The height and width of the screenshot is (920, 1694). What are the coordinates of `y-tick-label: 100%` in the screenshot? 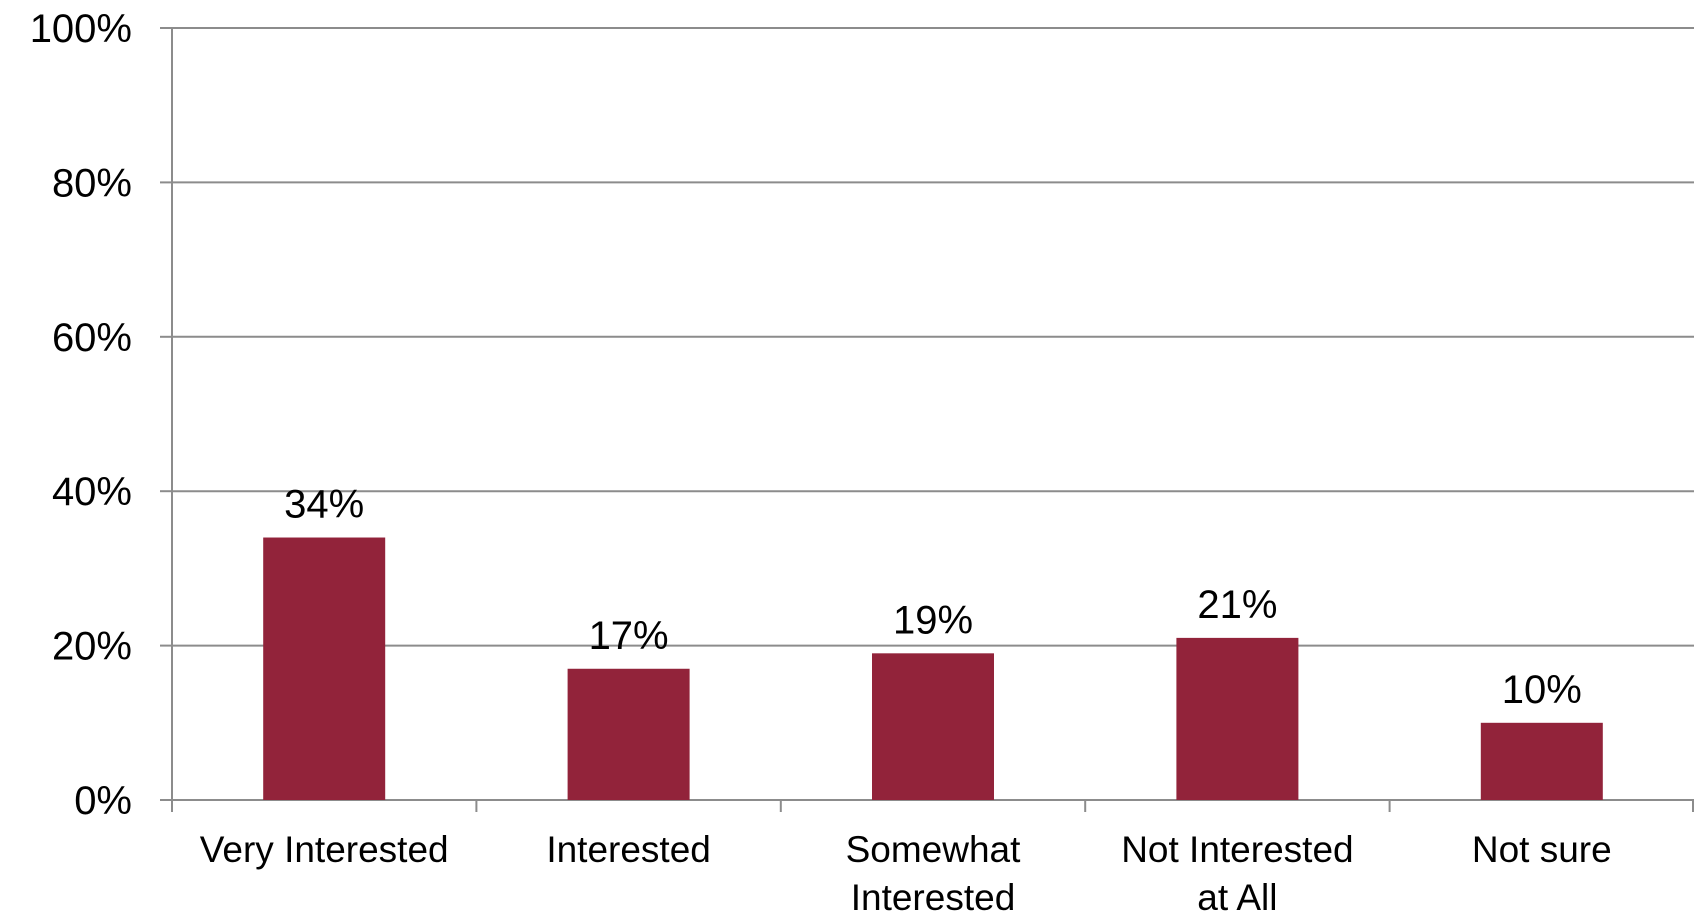 It's located at (81, 29).